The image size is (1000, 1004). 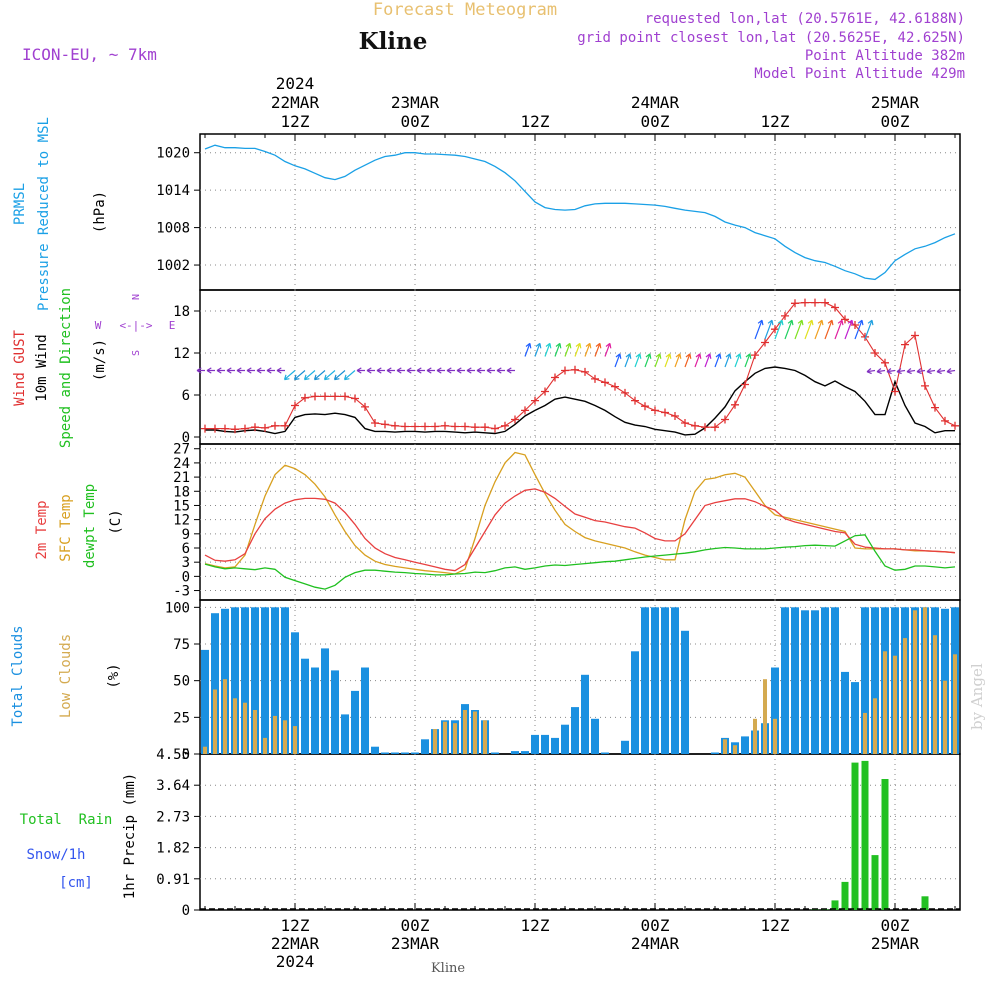 I want to click on compass-s: S, so click(x=136, y=353).